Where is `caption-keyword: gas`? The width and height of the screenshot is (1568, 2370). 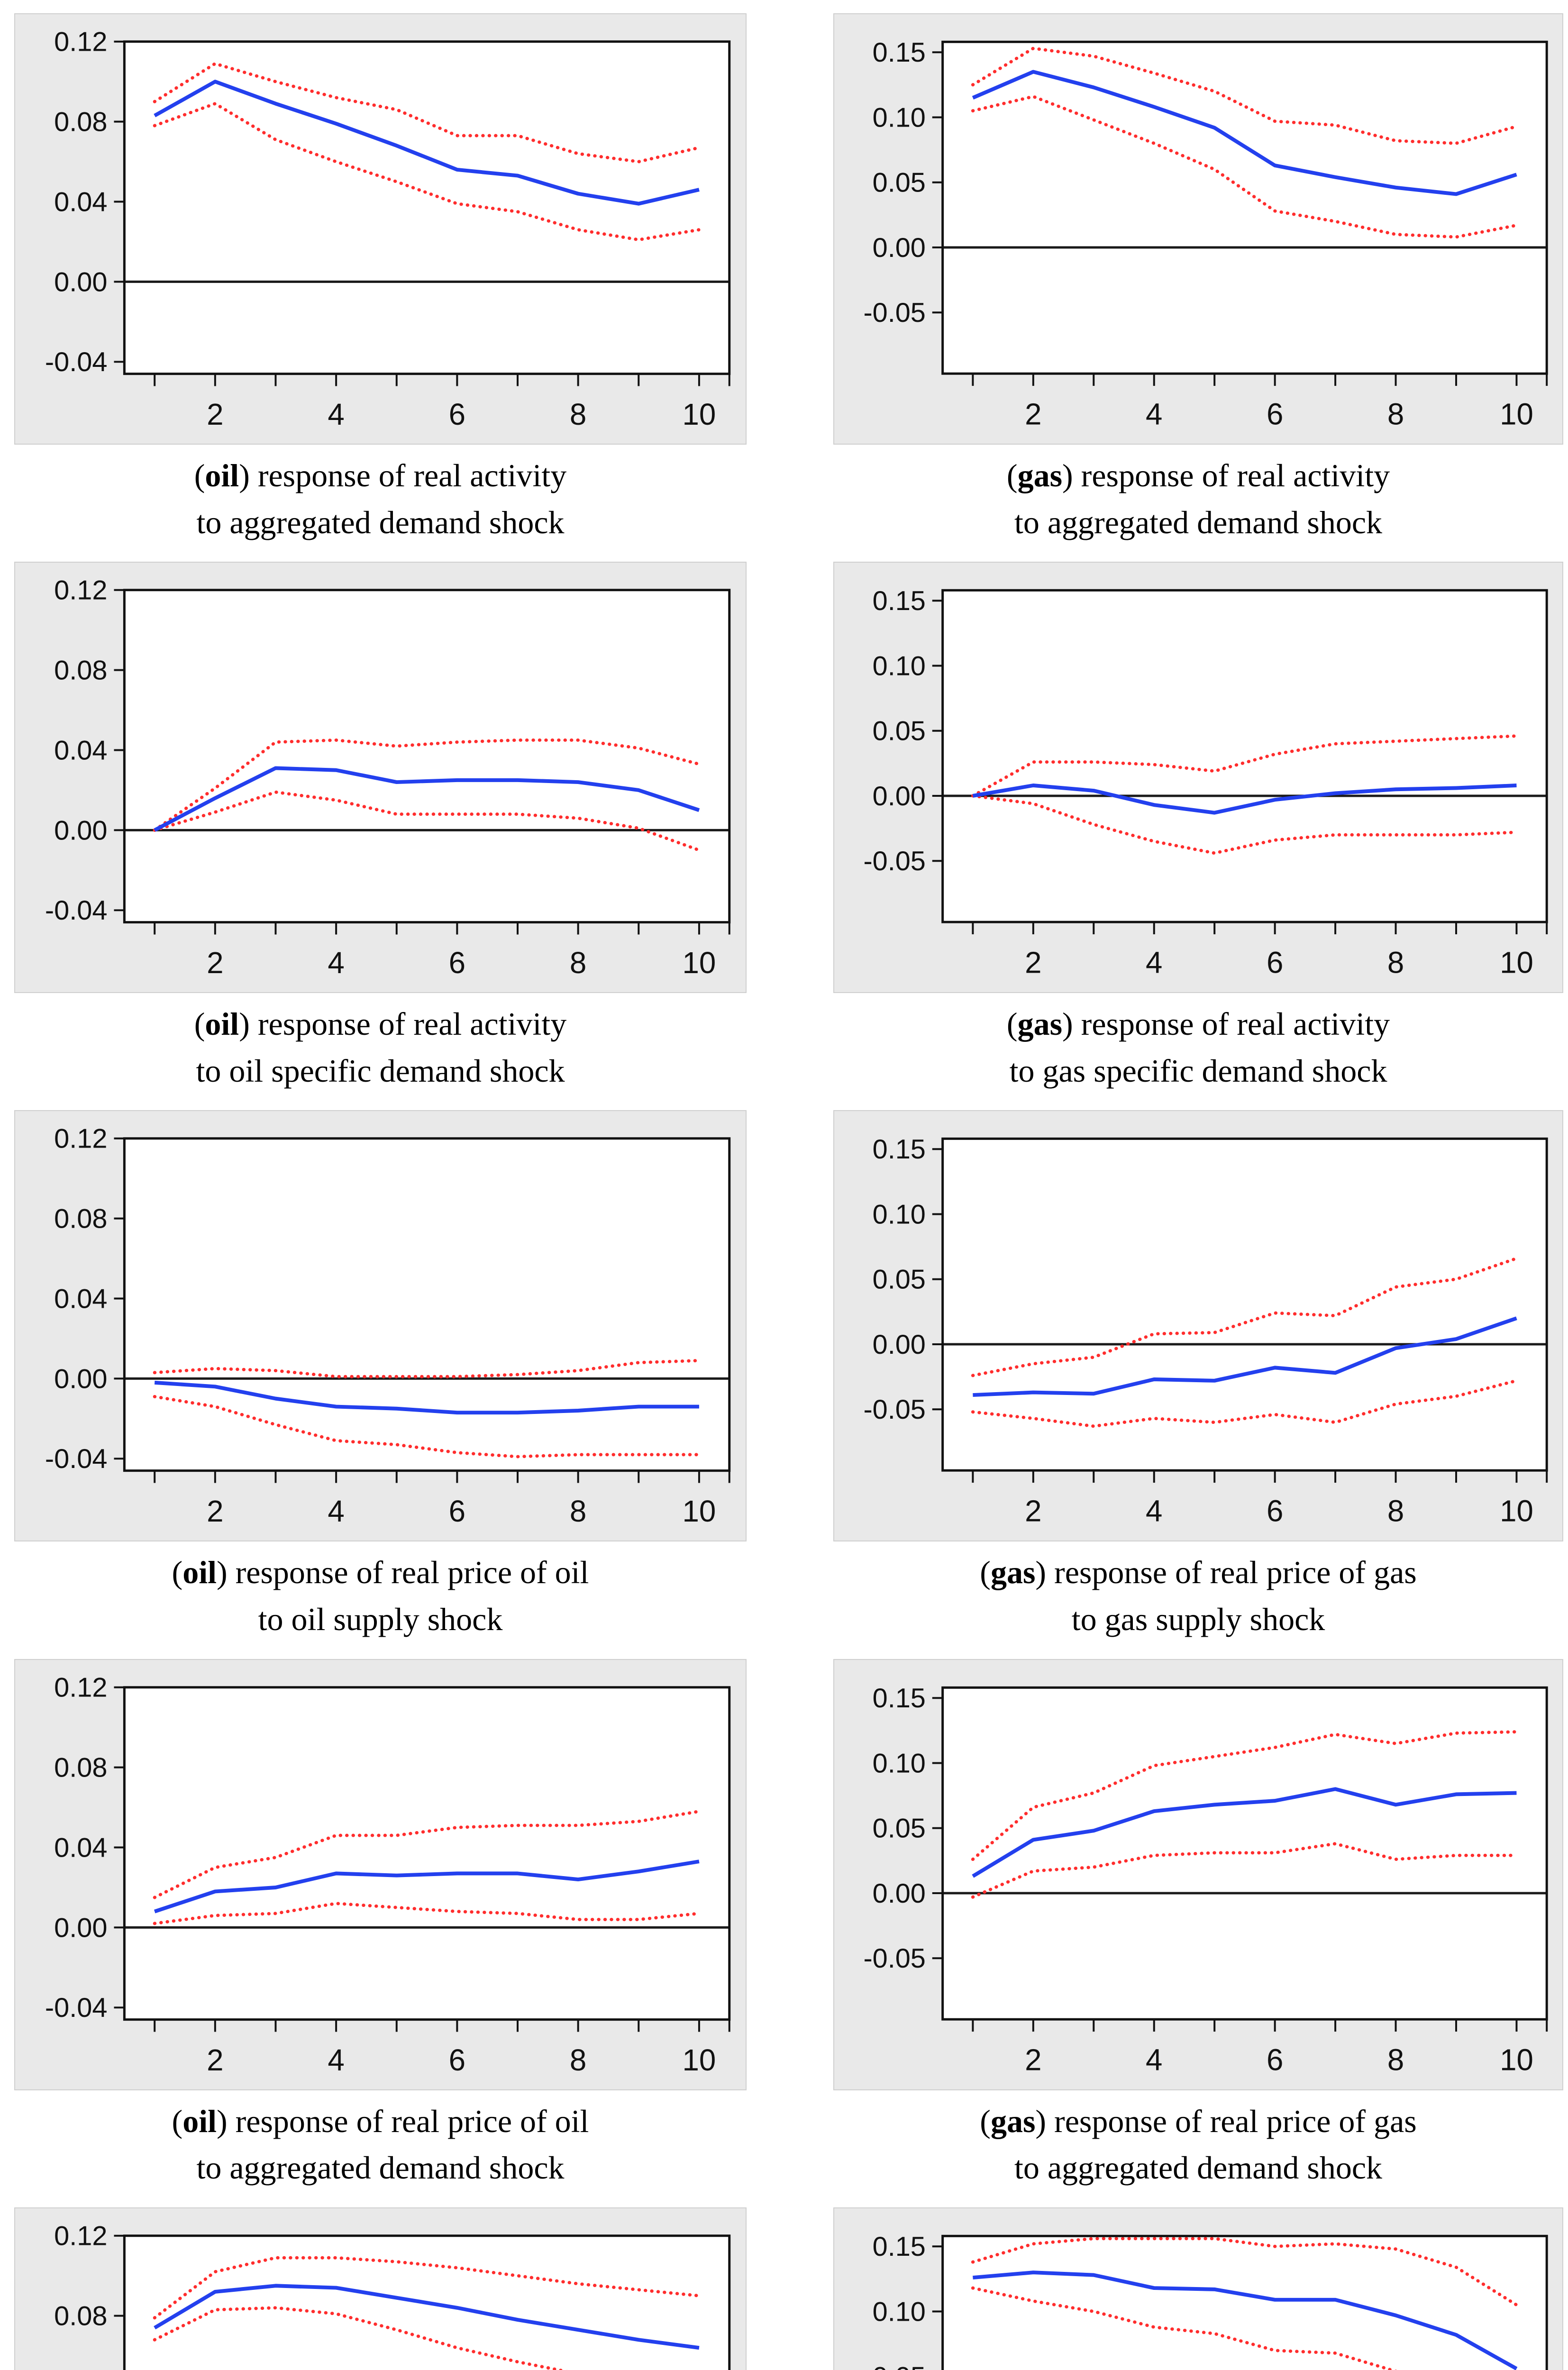 caption-keyword: gas is located at coordinates (1040, 1024).